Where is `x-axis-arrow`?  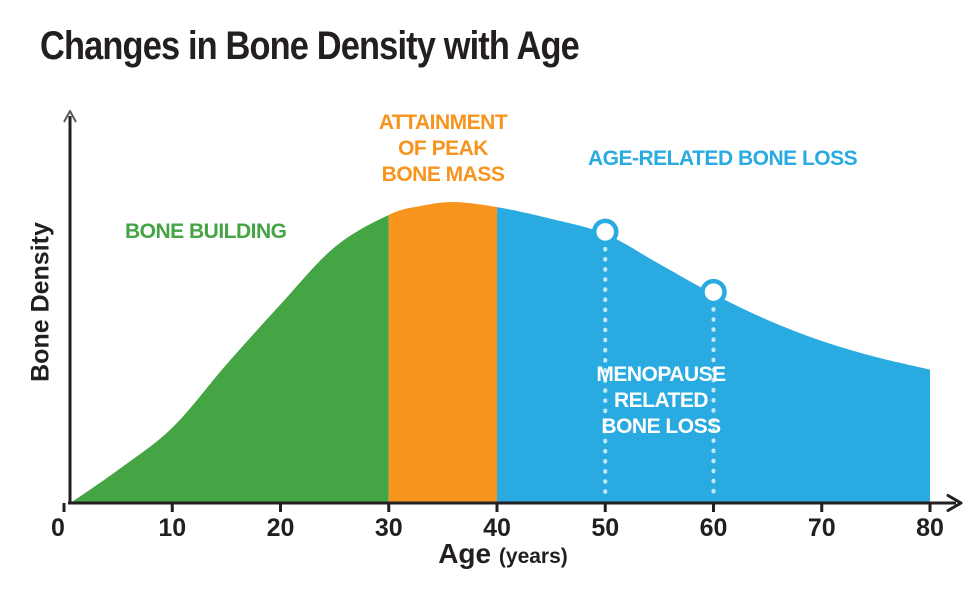
x-axis-arrow is located at coordinates (954, 503).